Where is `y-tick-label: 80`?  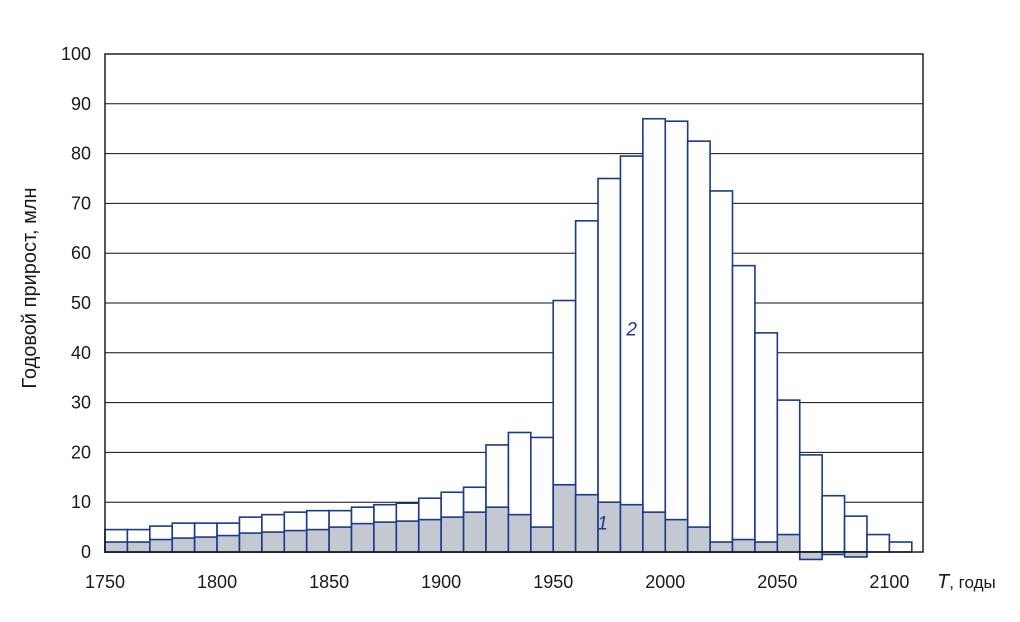 y-tick-label: 80 is located at coordinates (81, 154).